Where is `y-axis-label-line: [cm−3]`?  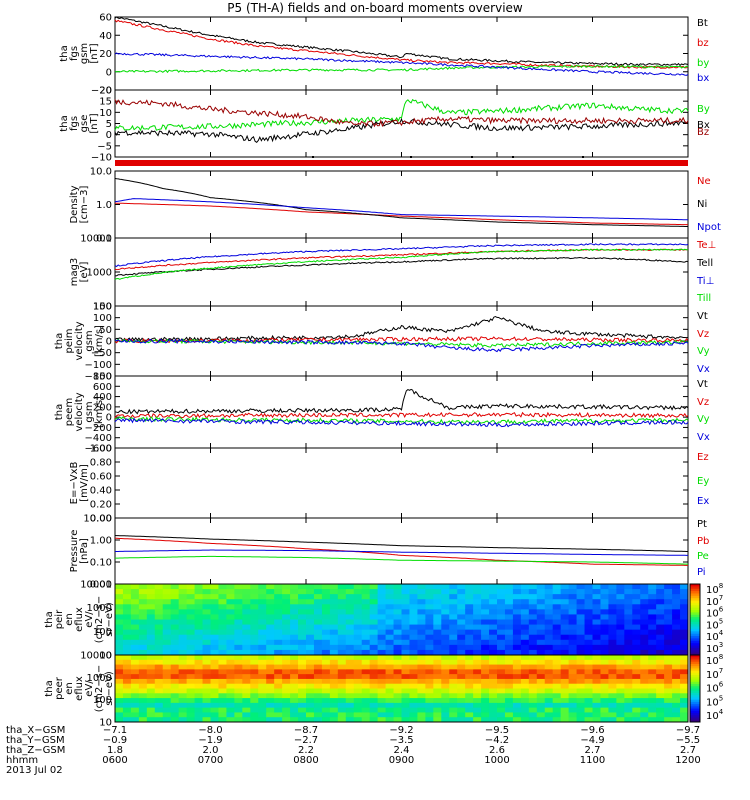 y-axis-label-line: [cm−3] is located at coordinates (84, 205).